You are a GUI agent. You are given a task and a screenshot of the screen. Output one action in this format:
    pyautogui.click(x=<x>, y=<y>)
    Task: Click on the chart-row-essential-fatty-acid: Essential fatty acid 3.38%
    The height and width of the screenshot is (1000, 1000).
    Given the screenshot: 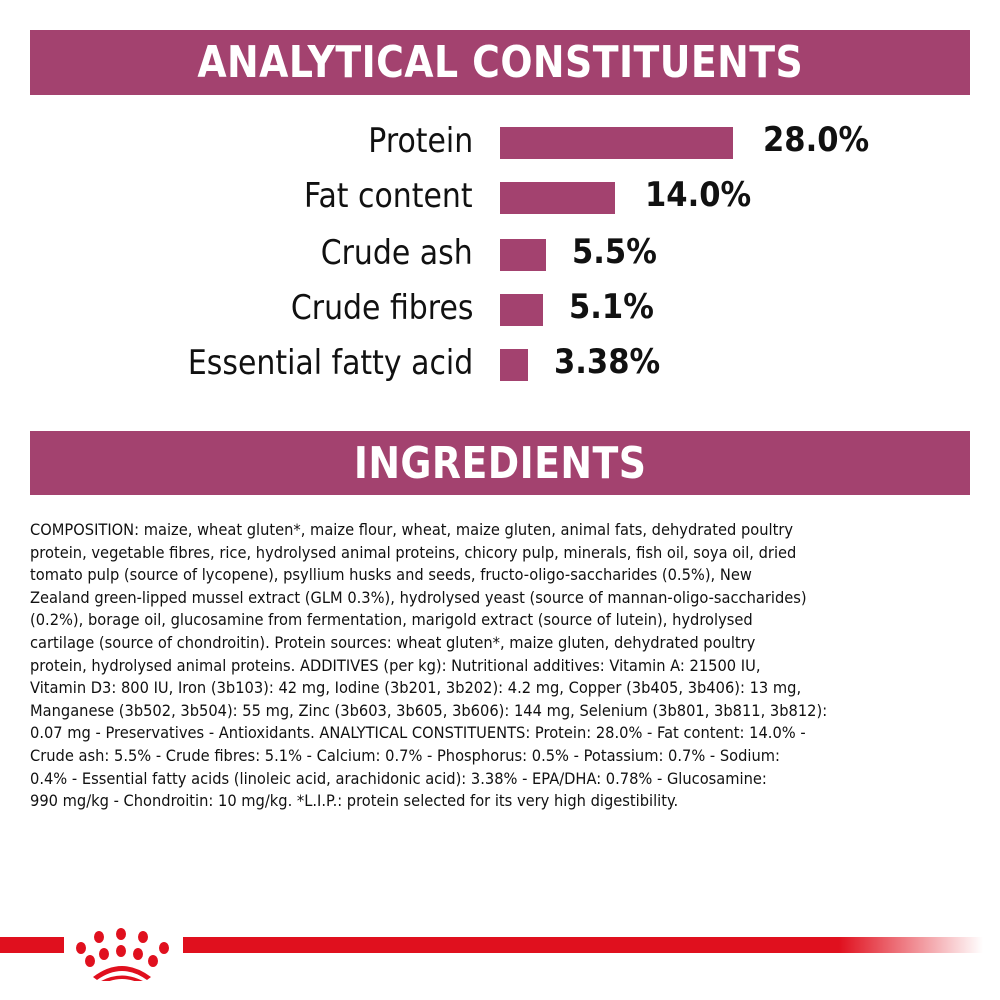 What is the action you would take?
    pyautogui.click(x=500, y=362)
    